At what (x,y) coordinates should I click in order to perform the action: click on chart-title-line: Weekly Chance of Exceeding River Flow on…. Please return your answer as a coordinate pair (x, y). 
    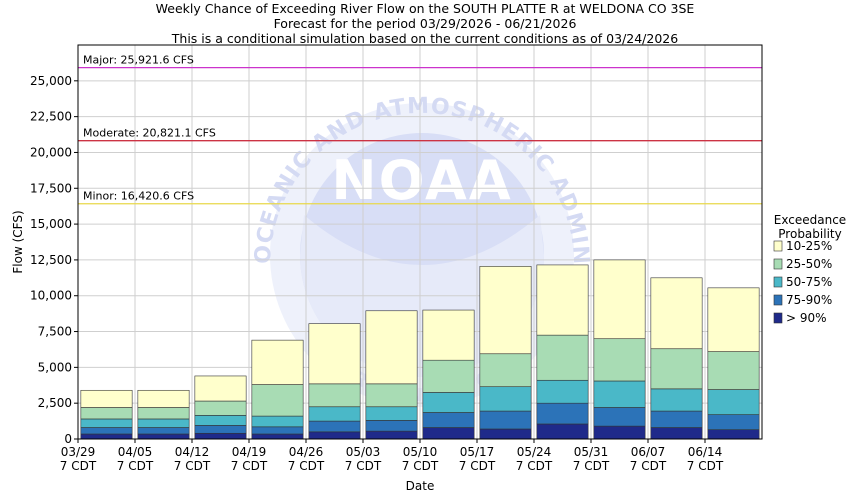
    Looking at the image, I should click on (425, 8).